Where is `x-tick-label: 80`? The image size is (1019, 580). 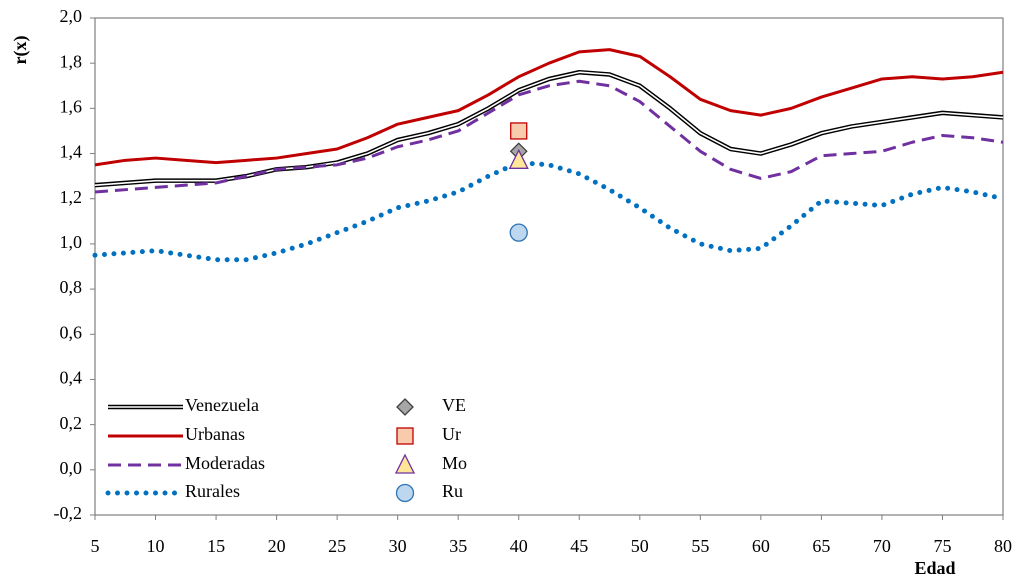
x-tick-label: 80 is located at coordinates (1003, 546).